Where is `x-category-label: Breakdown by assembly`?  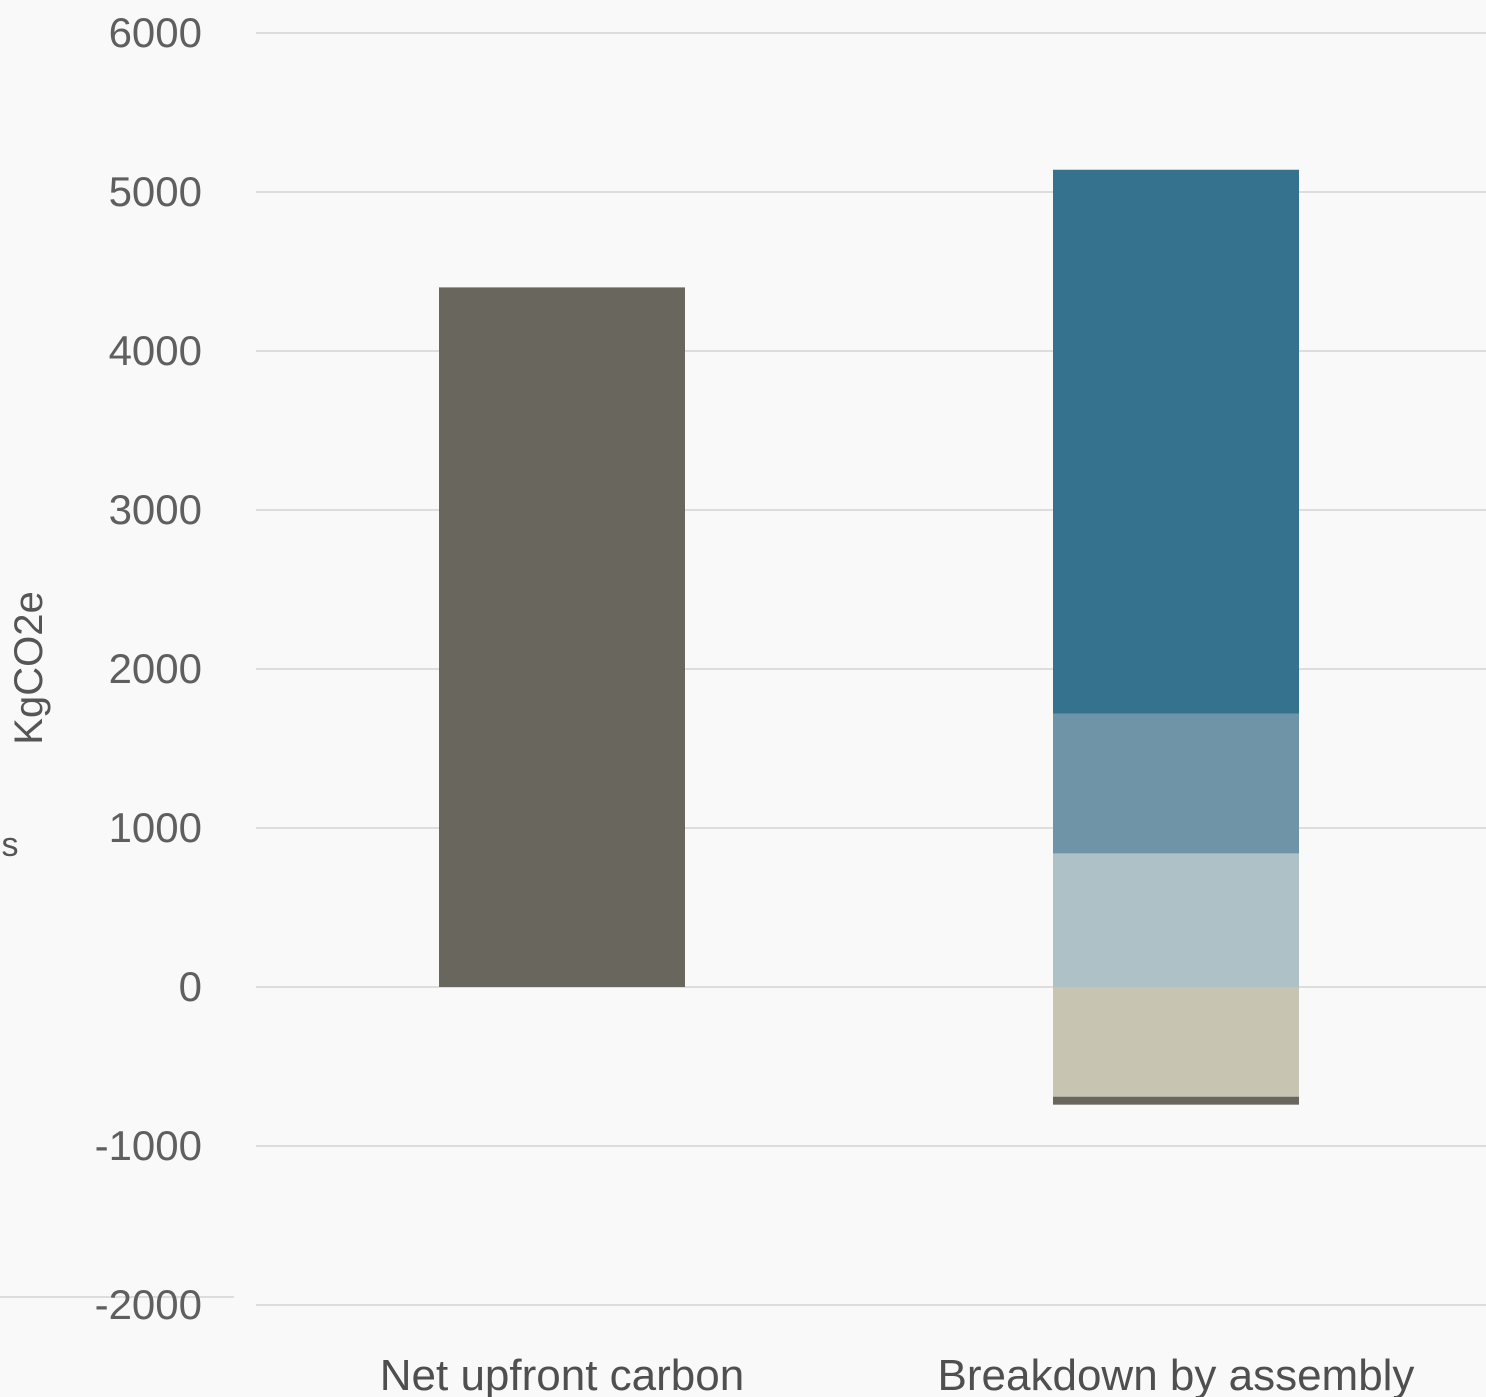 x-category-label: Breakdown by assembly is located at coordinates (1176, 1374).